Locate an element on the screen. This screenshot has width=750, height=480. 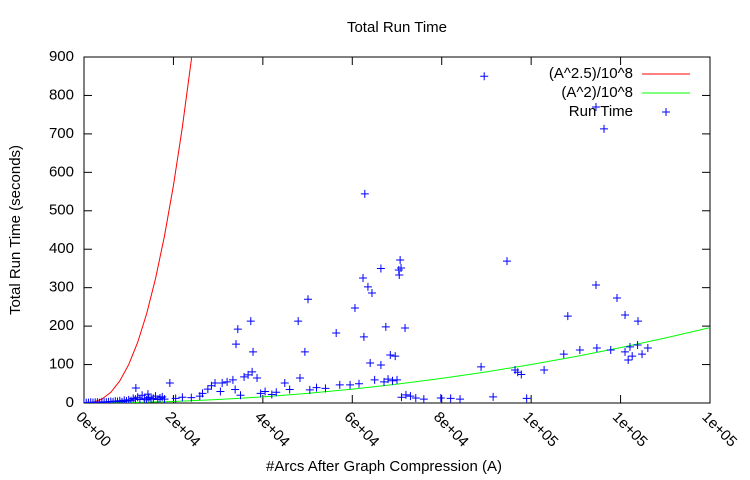
legend-label: (A^2)/10^8 is located at coordinates (597, 92).